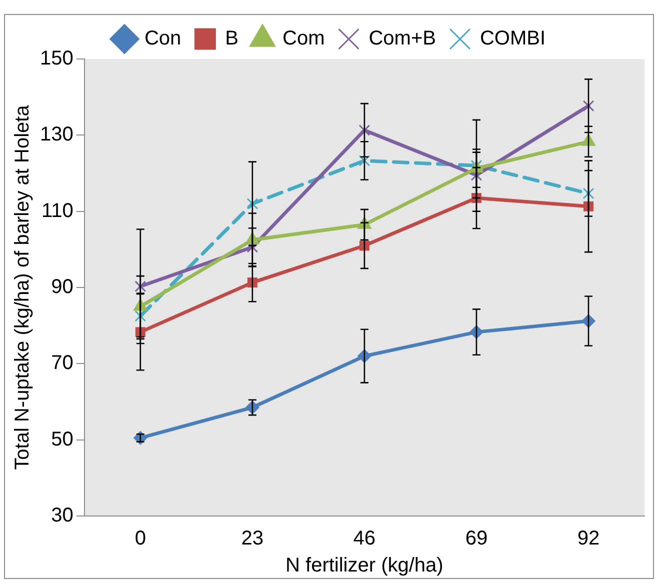 Image resolution: width=658 pixels, height=583 pixels. What do you see at coordinates (513, 39) in the screenshot?
I see `legend-label: COMBI` at bounding box center [513, 39].